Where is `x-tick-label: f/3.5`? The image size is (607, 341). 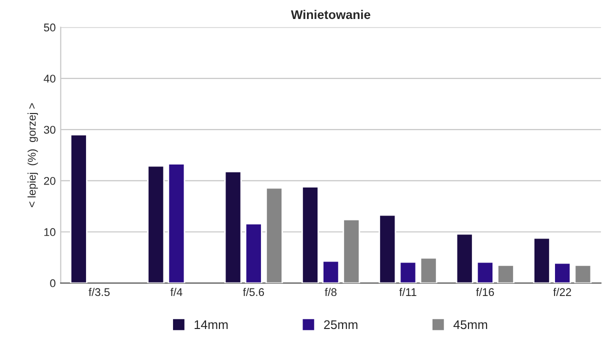
x-tick-label: f/3.5 is located at coordinates (99, 292).